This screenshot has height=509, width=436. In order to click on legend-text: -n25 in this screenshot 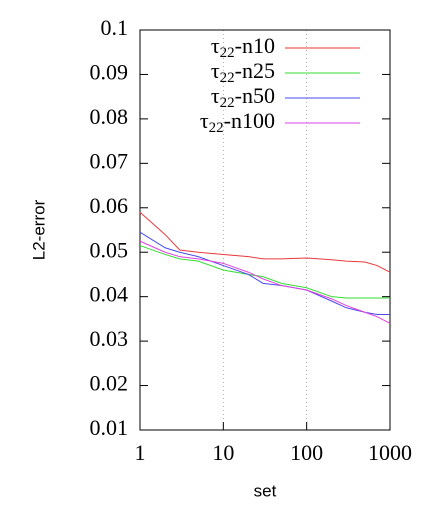, I will do `click(255, 70)`.